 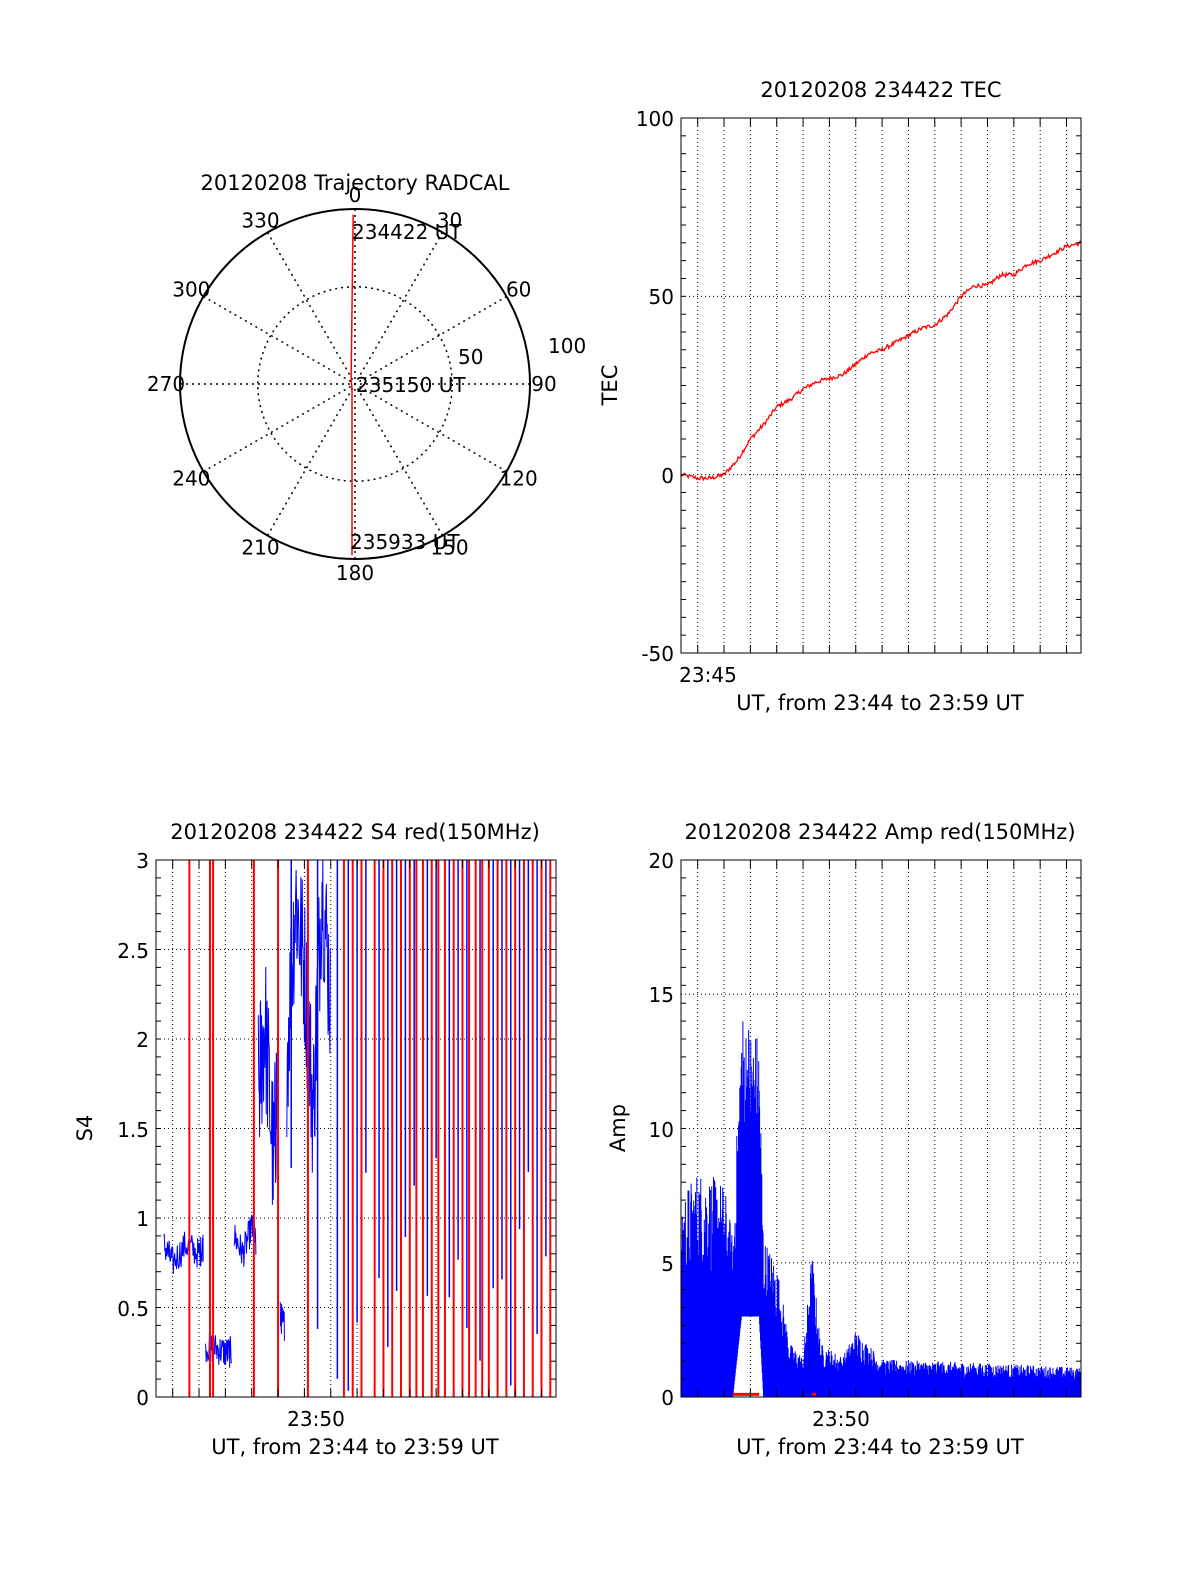 What do you see at coordinates (355, 195) in the screenshot?
I see `polar-azimuth-label: 0` at bounding box center [355, 195].